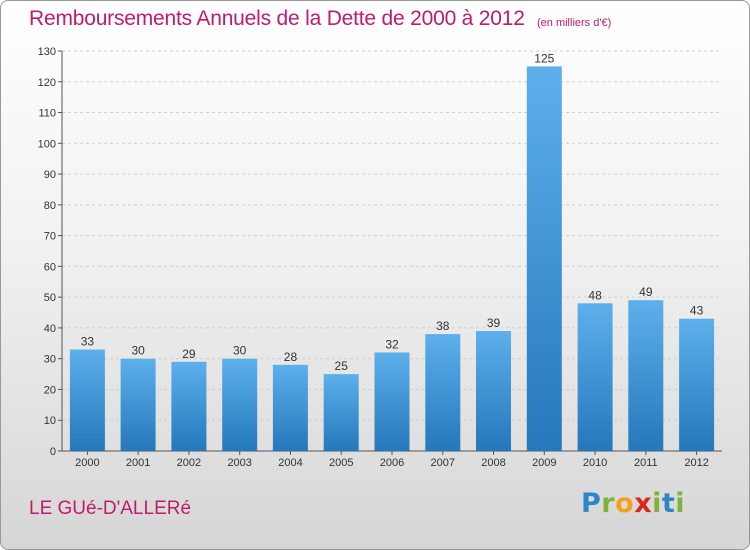 This screenshot has height=550, width=750. I want to click on bar-value-label: 33, so click(88, 341).